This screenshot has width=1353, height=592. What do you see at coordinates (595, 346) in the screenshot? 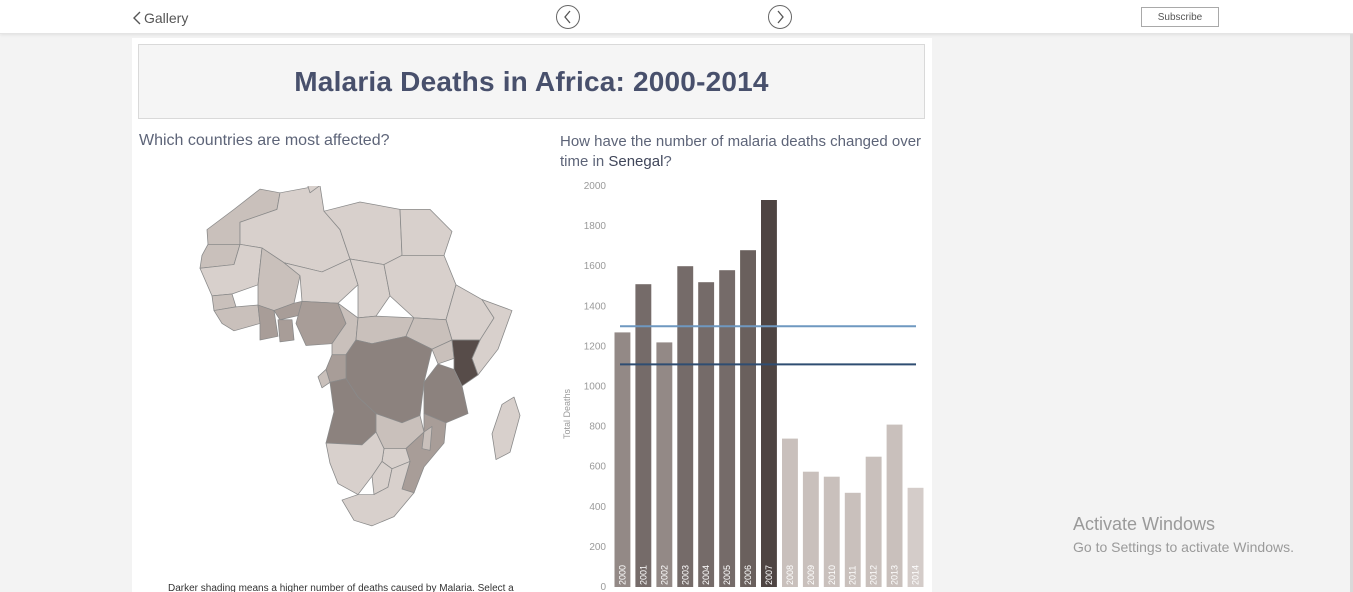
I see `y-tick-label: 1200` at bounding box center [595, 346].